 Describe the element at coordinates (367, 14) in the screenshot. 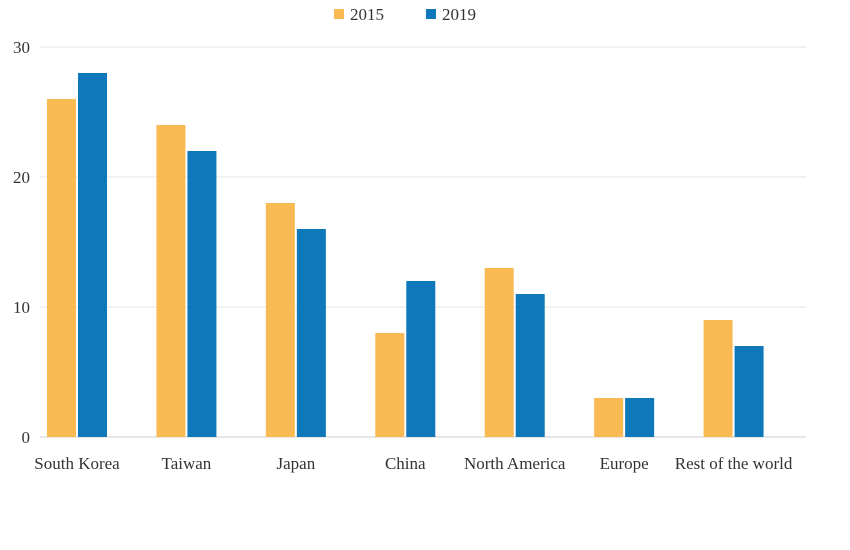

I see `legend-label-2015: 2015` at that location.